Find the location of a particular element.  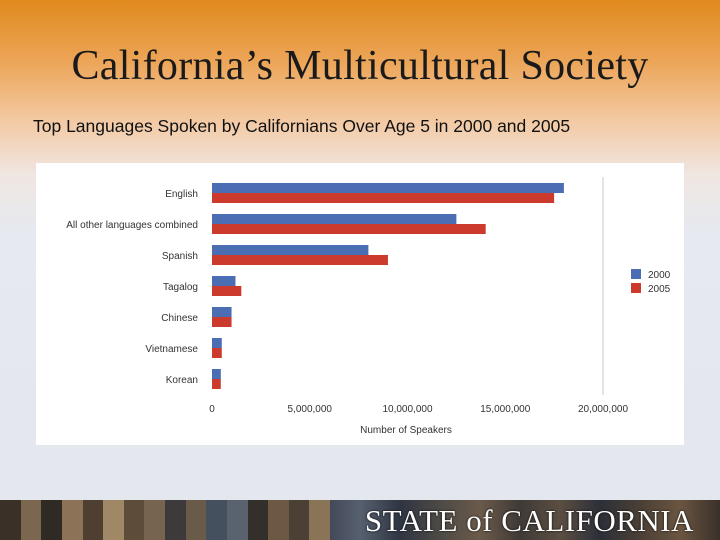

category-label: All other languages combined is located at coordinates (132, 225).